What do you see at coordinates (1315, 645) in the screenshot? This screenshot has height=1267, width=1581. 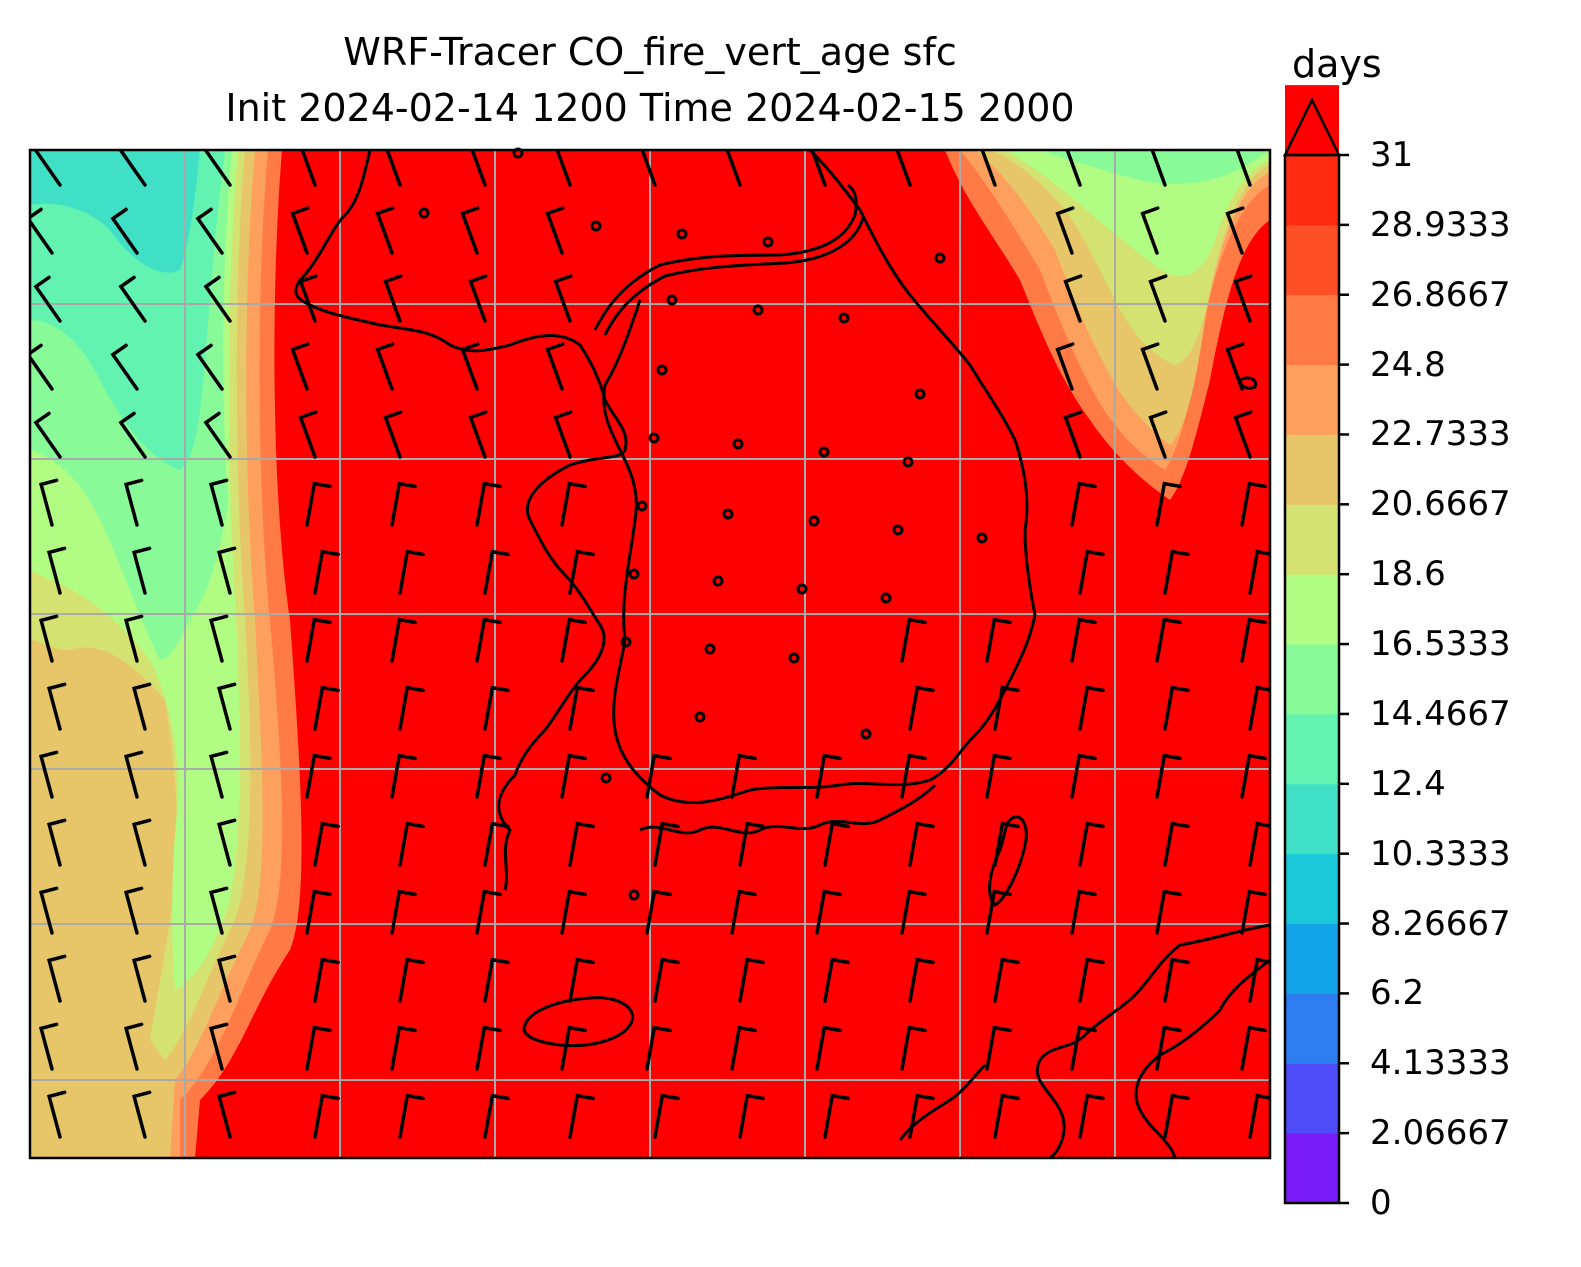 I see `colorbar` at bounding box center [1315, 645].